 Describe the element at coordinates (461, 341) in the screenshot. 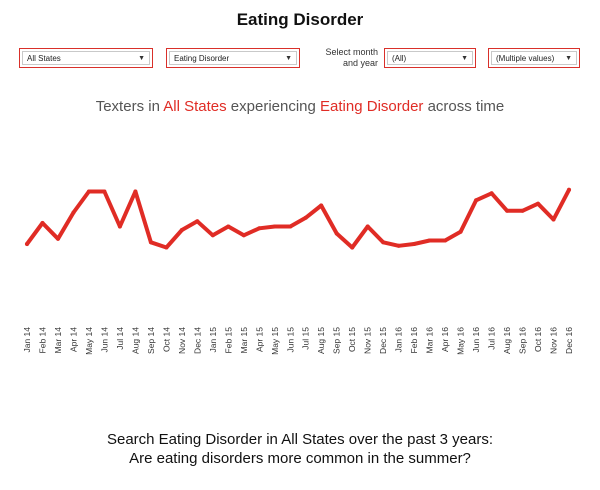

I see `x-tick-label: May 16` at that location.